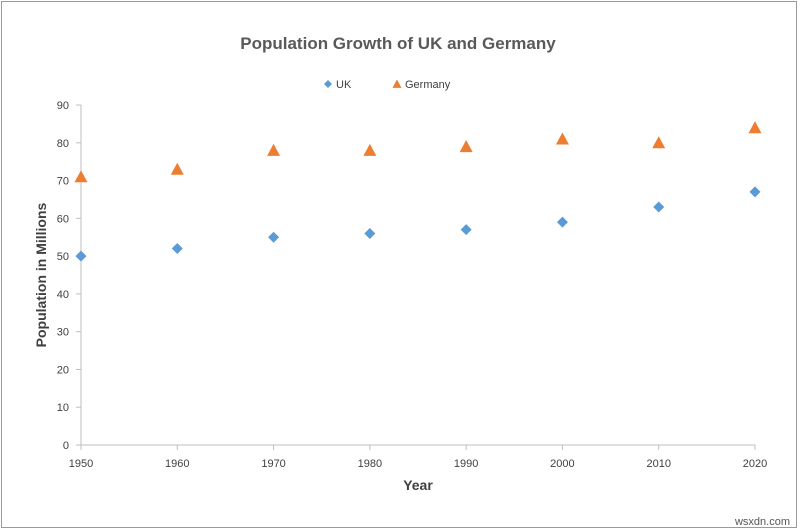 This screenshot has height=531, width=800. Describe the element at coordinates (63, 219) in the screenshot. I see `y-tick-label: 60` at that location.